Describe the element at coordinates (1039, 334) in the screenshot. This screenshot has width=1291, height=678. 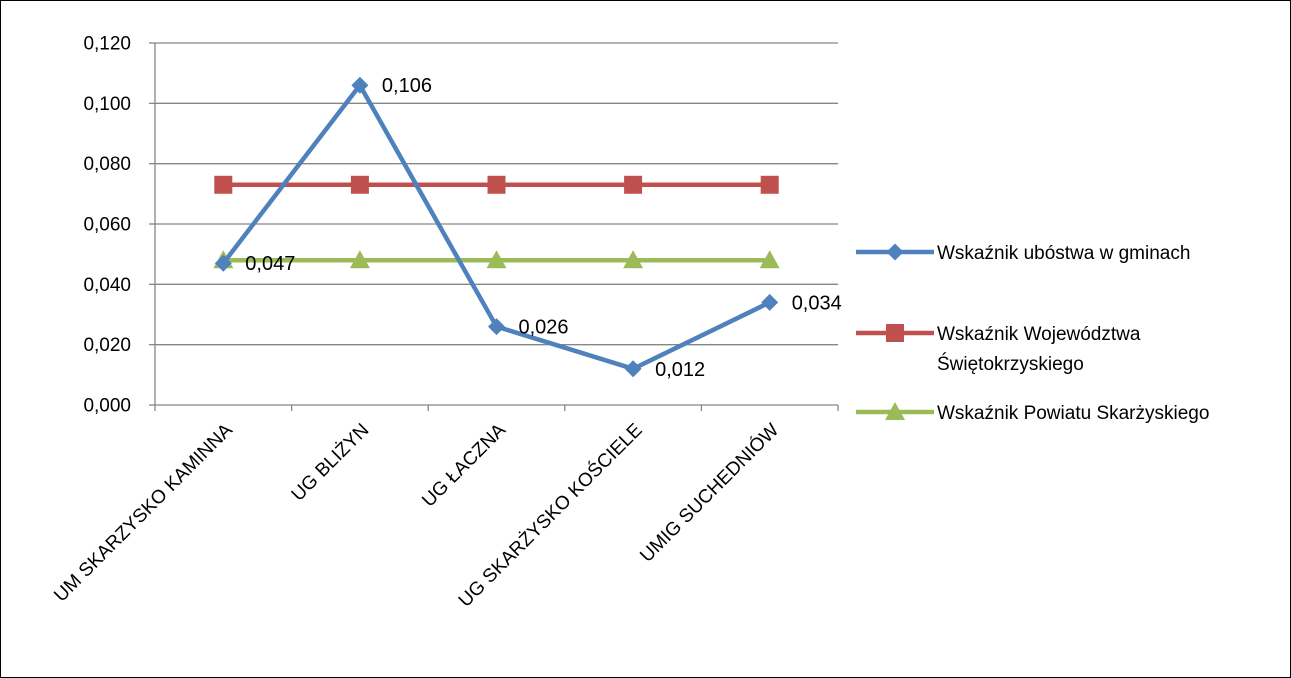
I see `legend-label: Wskaźnik Województwa` at that location.